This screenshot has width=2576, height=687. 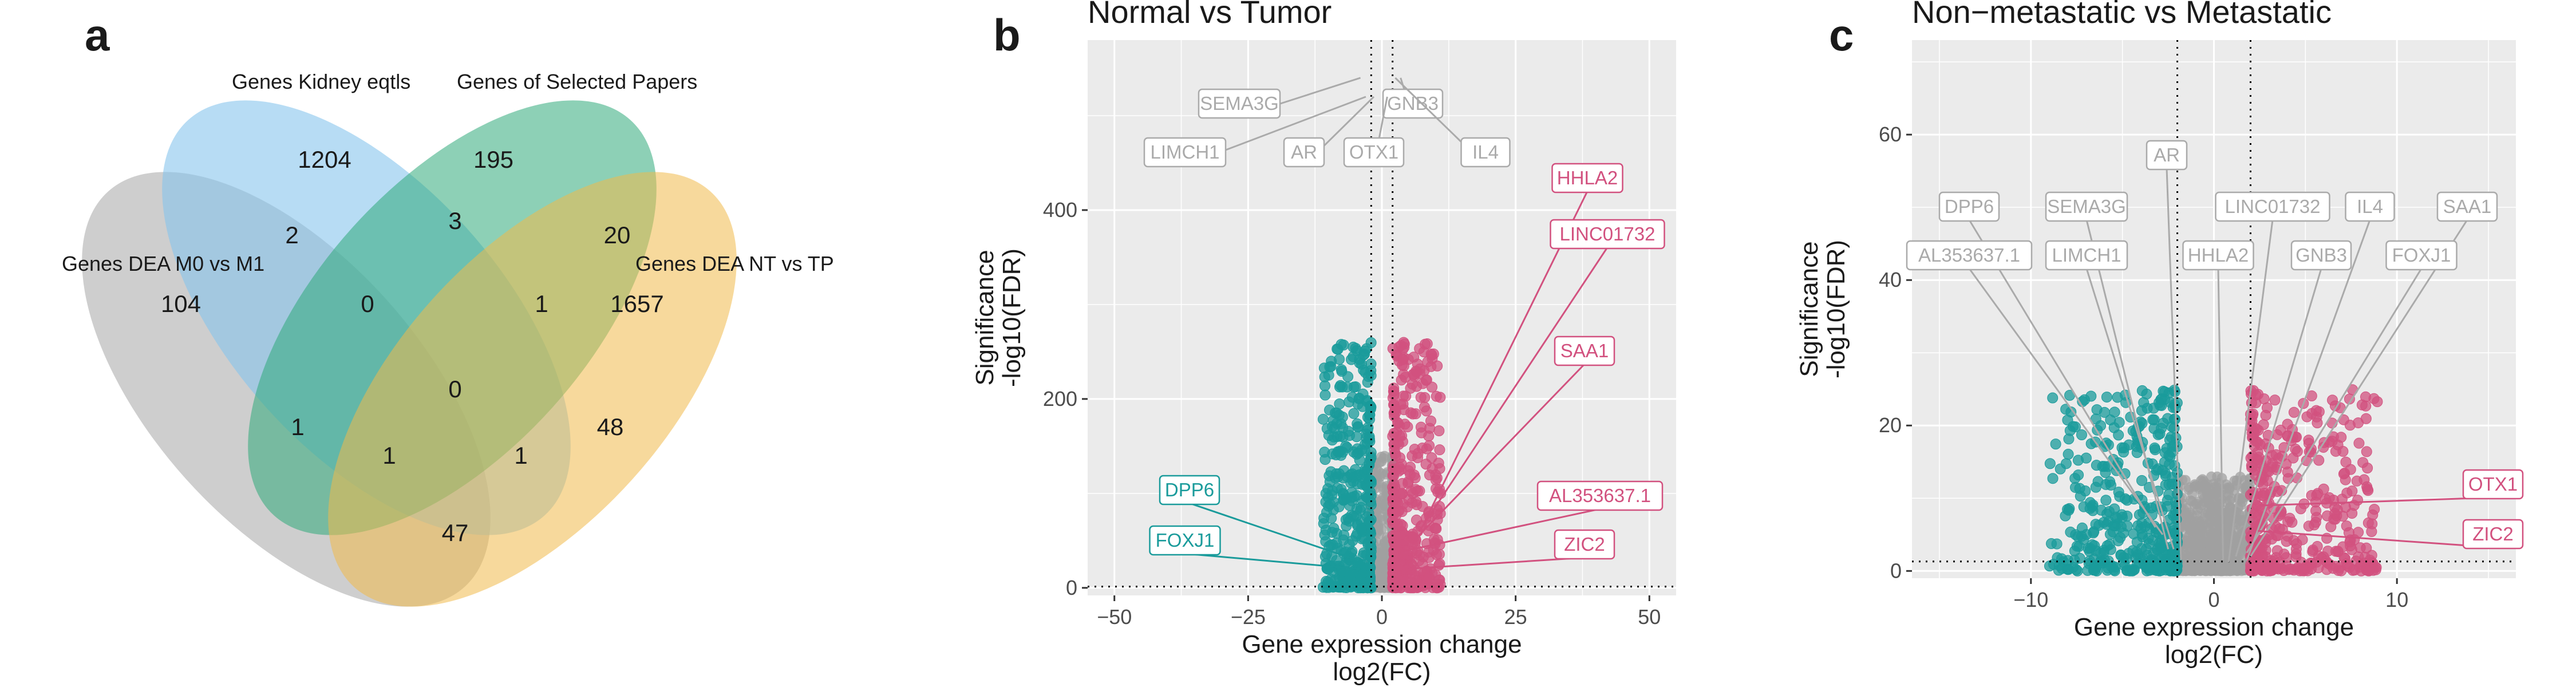 What do you see at coordinates (1382, 672) in the screenshot?
I see `x-axis-title-line2: log2(FC)` at bounding box center [1382, 672].